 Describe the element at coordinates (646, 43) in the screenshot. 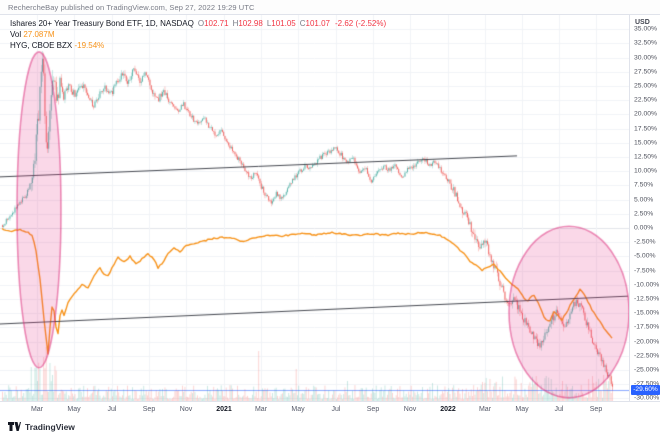

I see `price-tick-label: 32.50%` at that location.